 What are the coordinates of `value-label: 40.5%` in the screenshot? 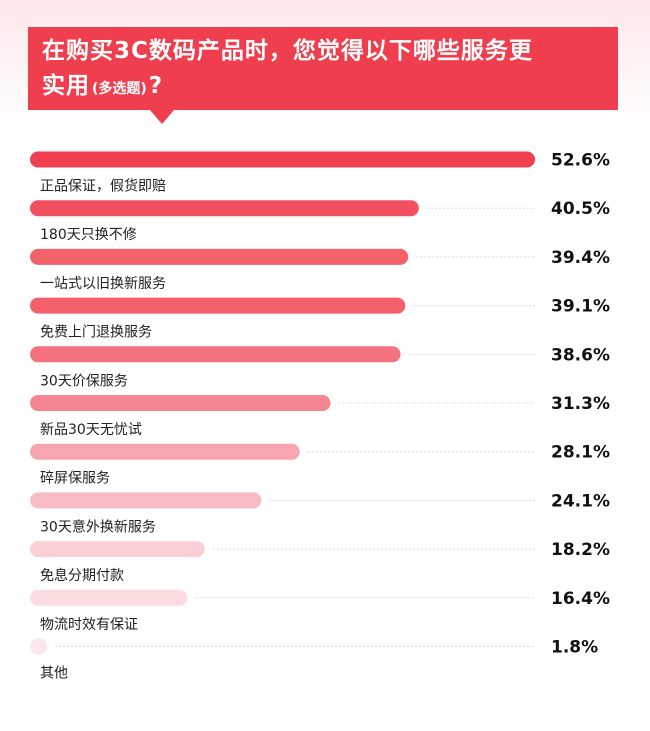 It's located at (580, 209).